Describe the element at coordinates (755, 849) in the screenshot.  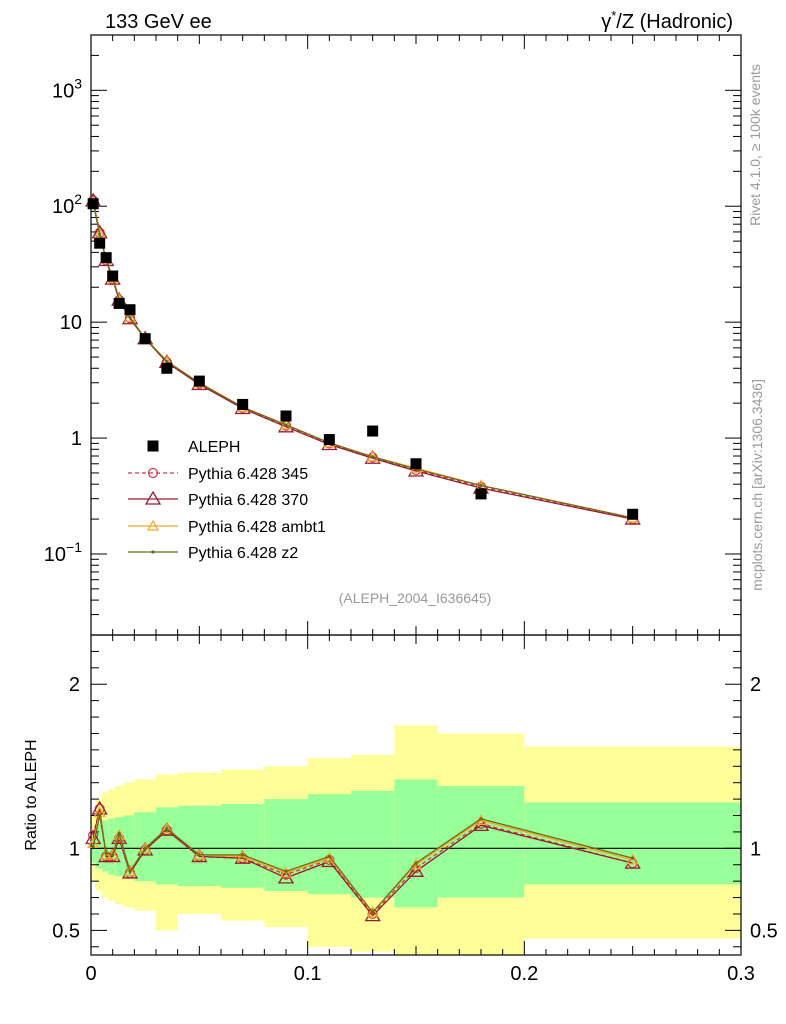
I see `ratio-ytick-label-right: 1` at that location.